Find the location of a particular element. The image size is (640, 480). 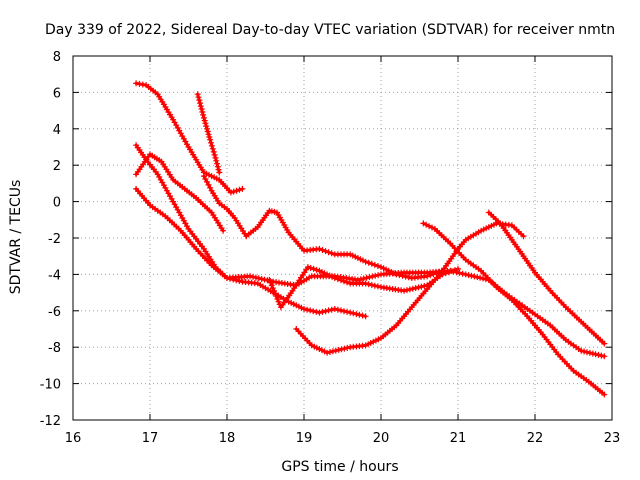

y-axis-label: SDTVAR / TECUs is located at coordinates (16, 237).